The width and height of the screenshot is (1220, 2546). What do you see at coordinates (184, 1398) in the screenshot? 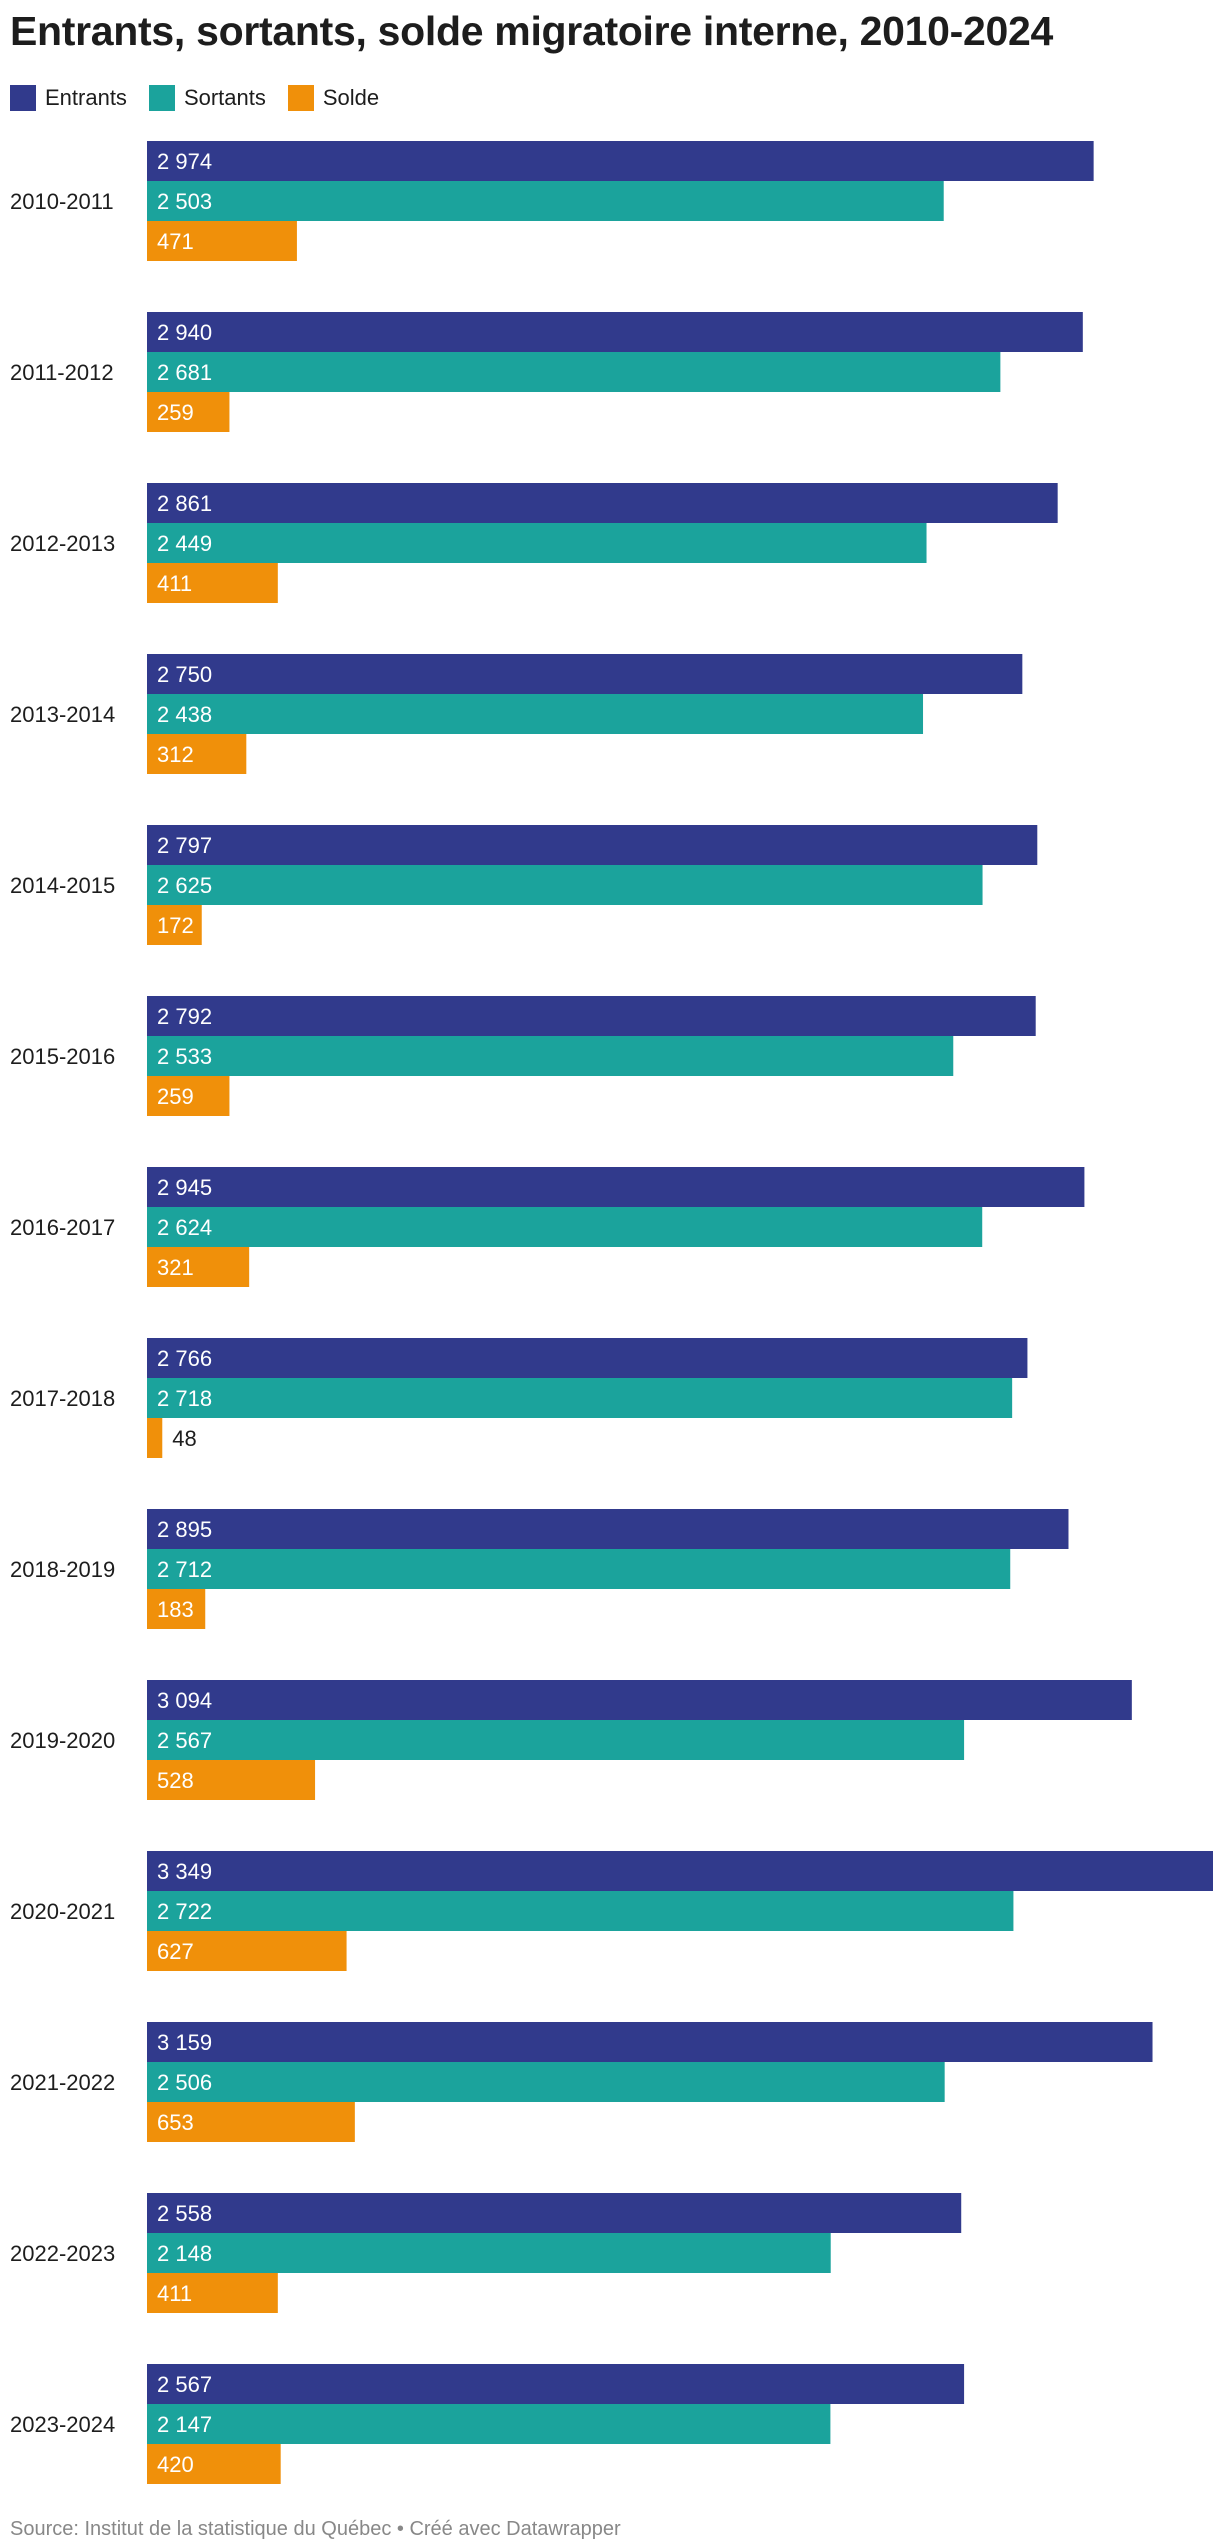
I see `data-label-sortants: 2 718` at bounding box center [184, 1398].